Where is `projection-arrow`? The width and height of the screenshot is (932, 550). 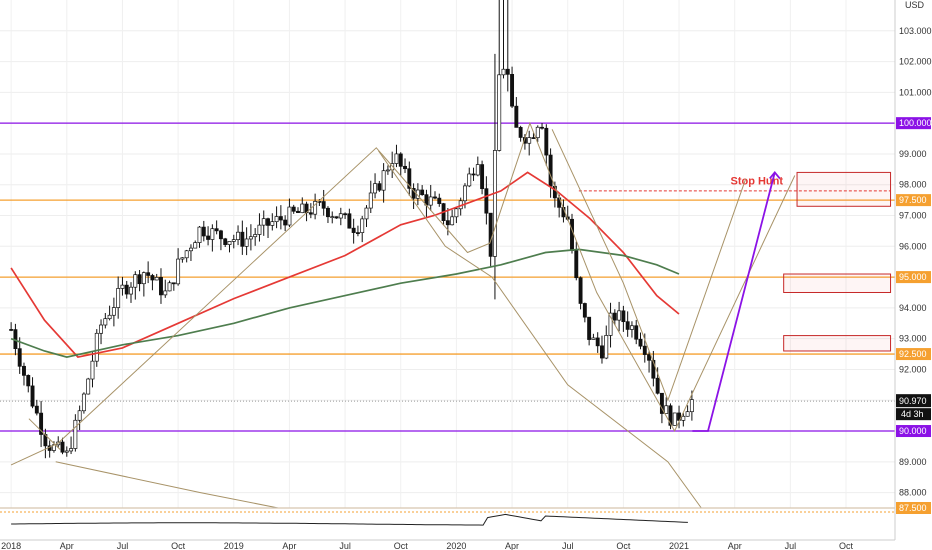
projection-arrow is located at coordinates (734, 302).